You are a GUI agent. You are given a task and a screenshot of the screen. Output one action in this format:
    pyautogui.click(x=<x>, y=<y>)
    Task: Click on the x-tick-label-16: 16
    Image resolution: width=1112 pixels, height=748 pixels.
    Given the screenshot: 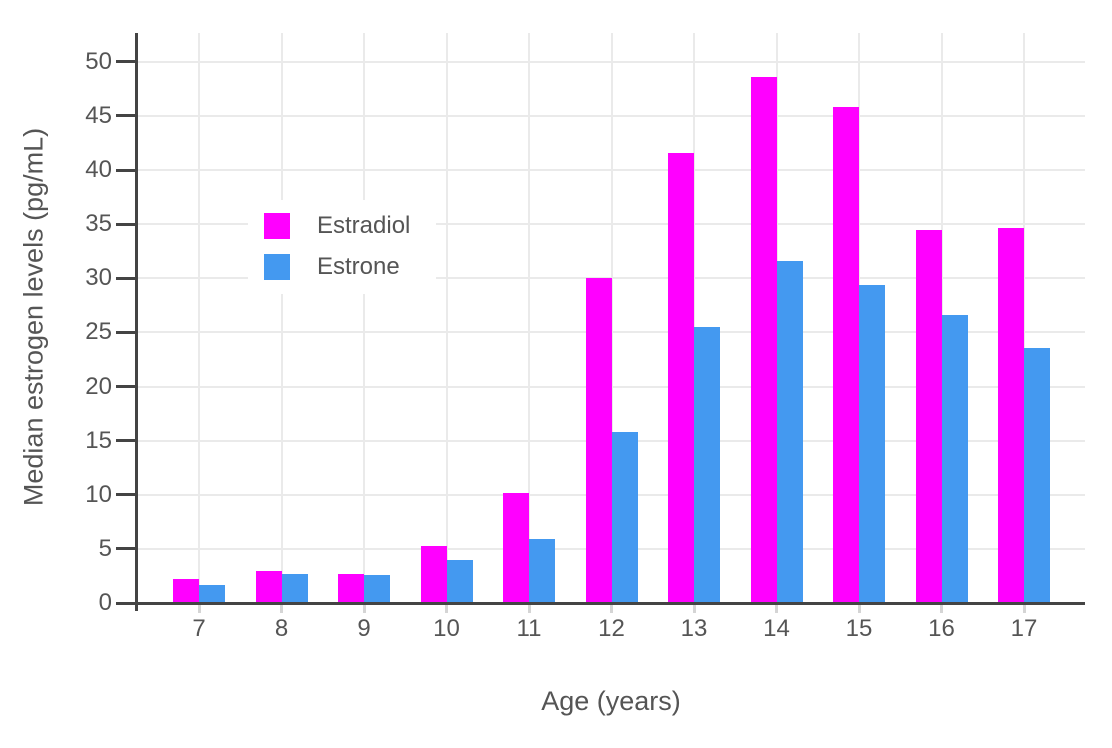 What is the action you would take?
    pyautogui.click(x=941, y=628)
    